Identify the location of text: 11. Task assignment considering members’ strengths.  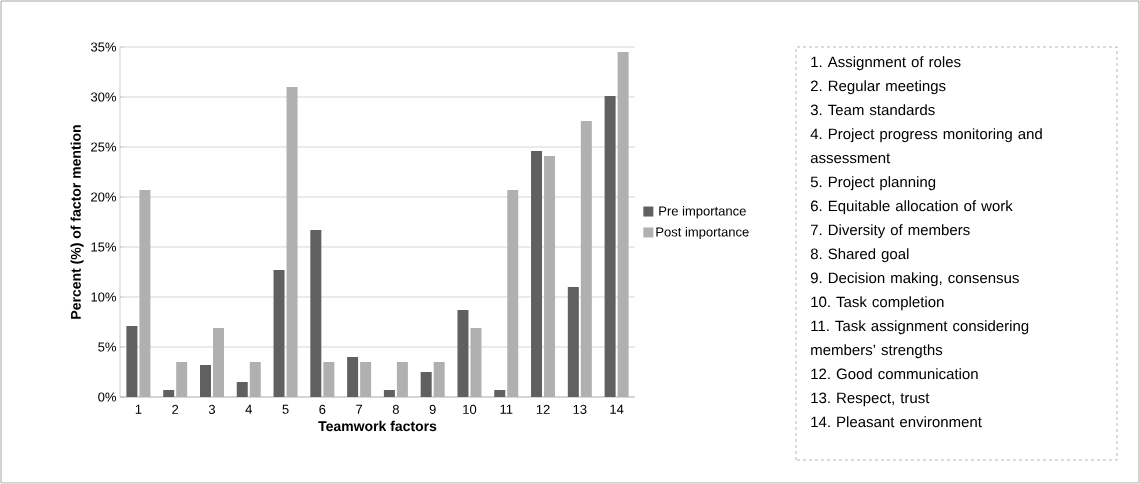
(920, 339).